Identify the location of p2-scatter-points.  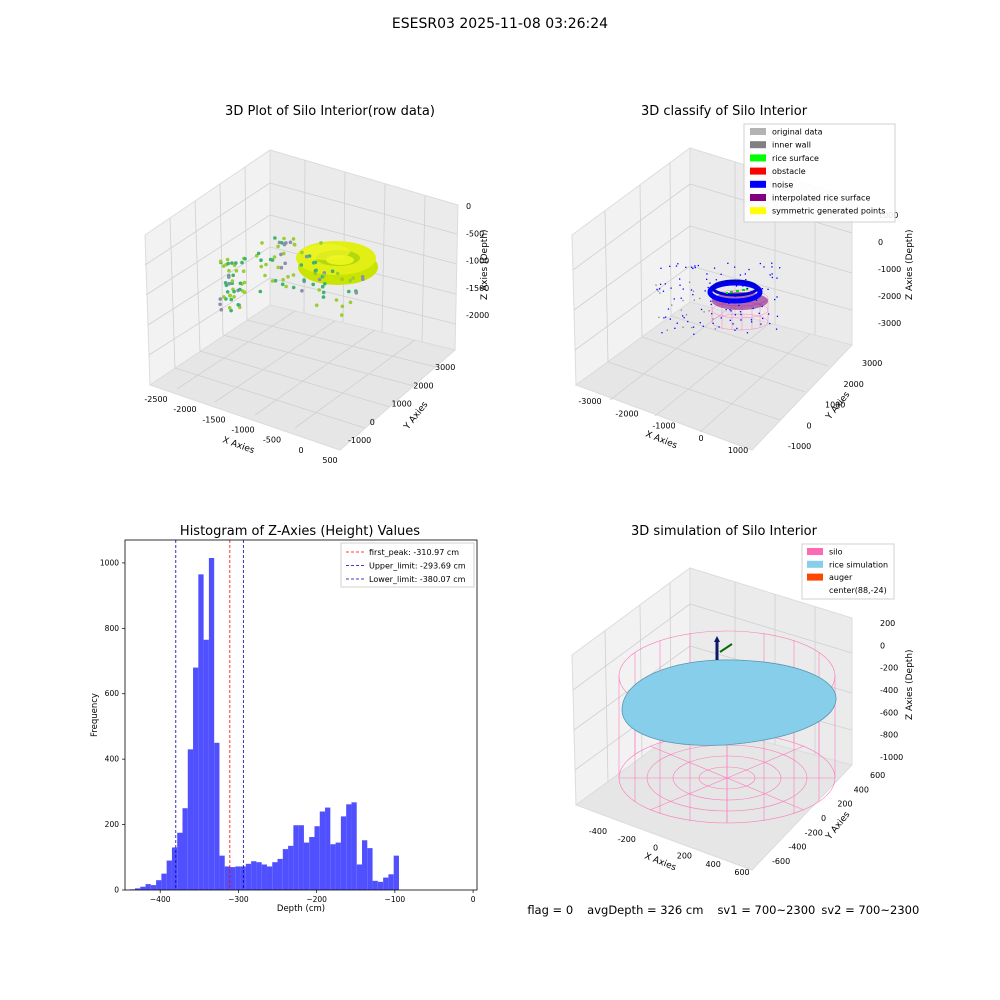
(718, 298).